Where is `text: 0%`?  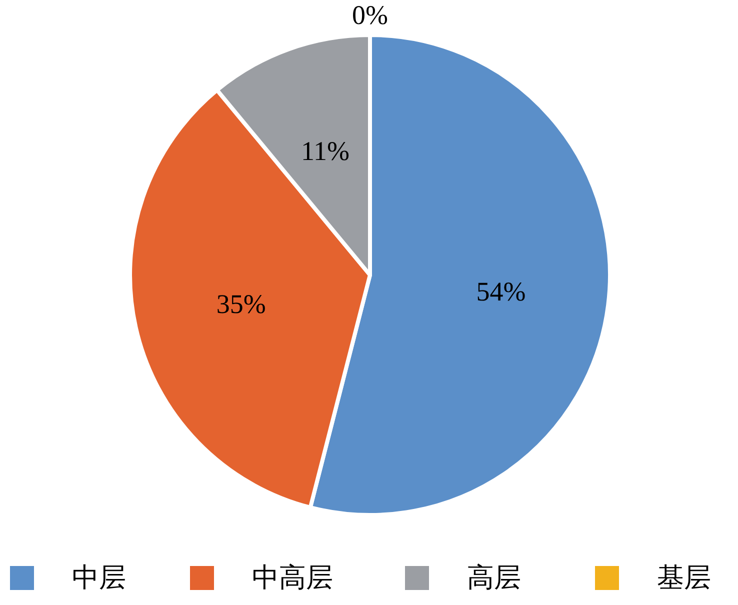 text: 0% is located at coordinates (370, 15).